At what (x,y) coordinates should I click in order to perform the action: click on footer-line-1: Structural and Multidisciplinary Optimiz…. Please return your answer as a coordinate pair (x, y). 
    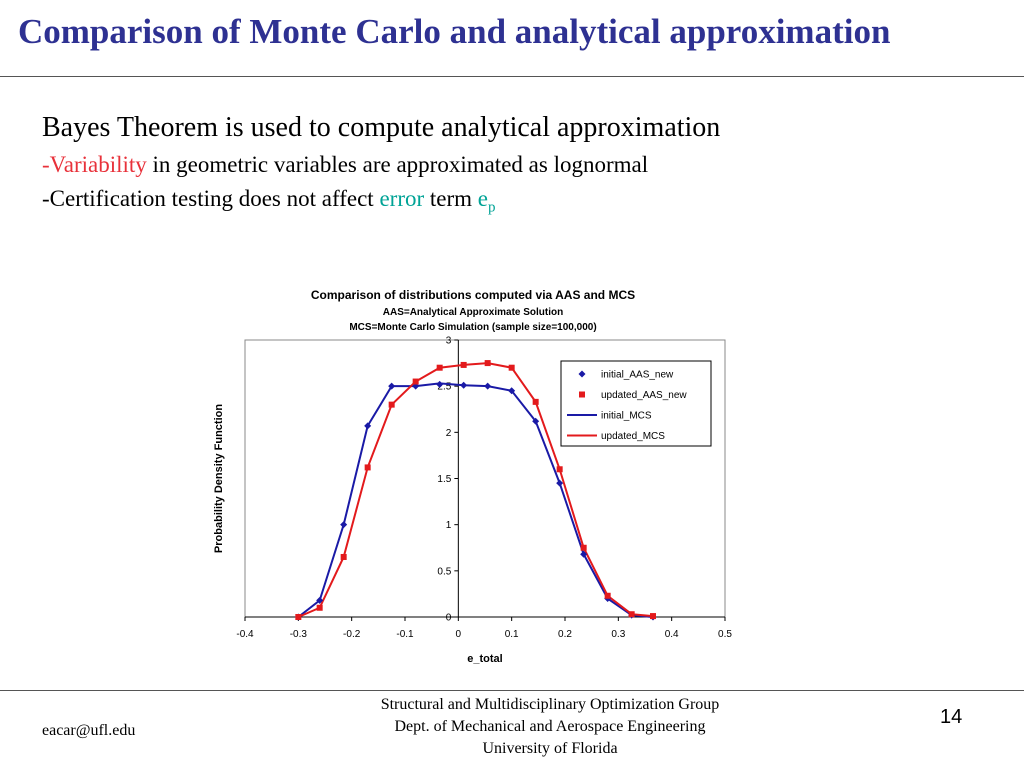
    Looking at the image, I should click on (550, 704).